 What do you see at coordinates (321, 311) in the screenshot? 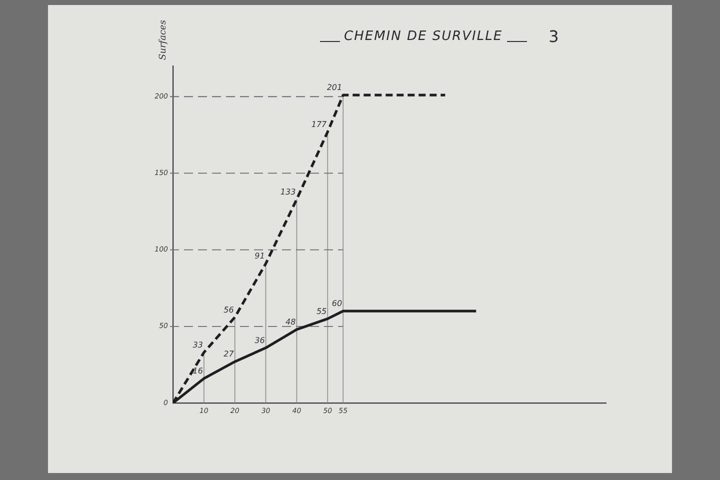
I see `data-label: 55` at bounding box center [321, 311].